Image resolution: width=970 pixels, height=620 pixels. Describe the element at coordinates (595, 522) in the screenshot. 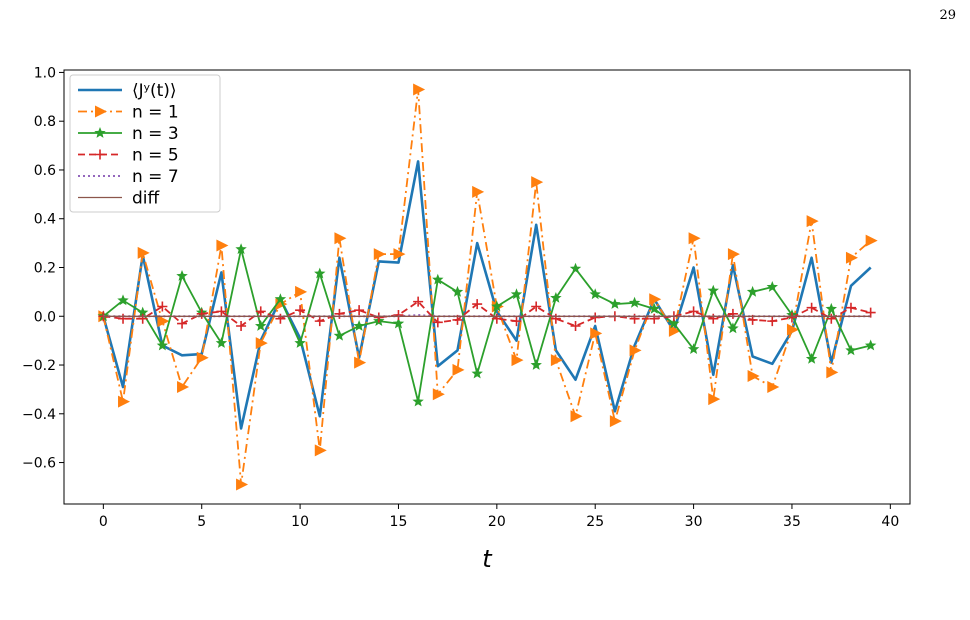

I see `x-tick-label: 25` at that location.